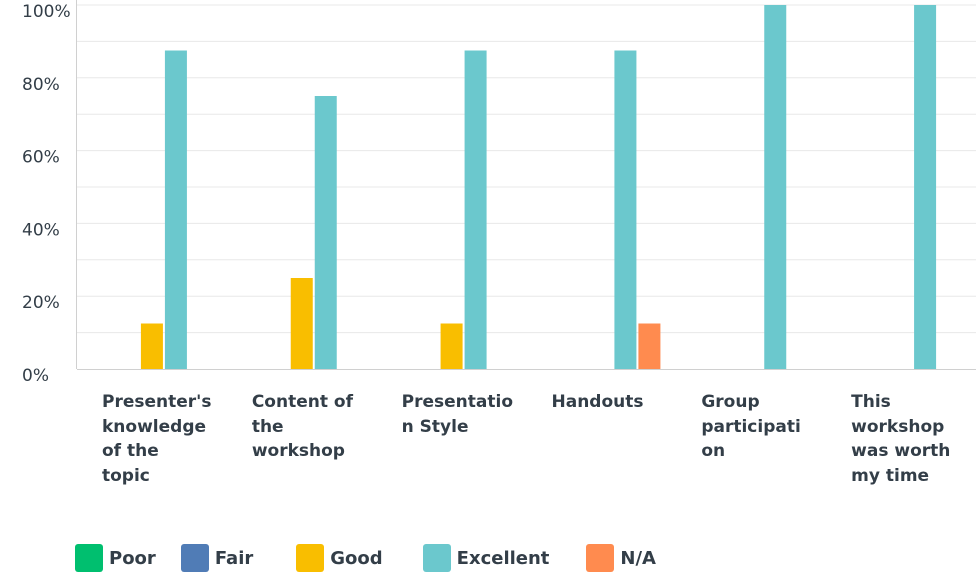 This screenshot has height=575, width=976. What do you see at coordinates (46, 12) in the screenshot?
I see `y-tick-label: 100%` at bounding box center [46, 12].